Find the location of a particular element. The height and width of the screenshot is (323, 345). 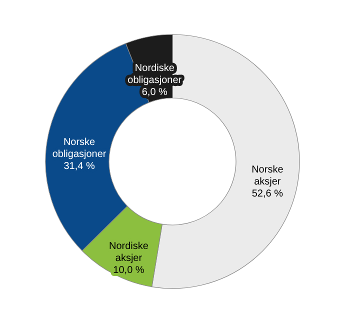

data-label: 52,6 % is located at coordinates (268, 194).